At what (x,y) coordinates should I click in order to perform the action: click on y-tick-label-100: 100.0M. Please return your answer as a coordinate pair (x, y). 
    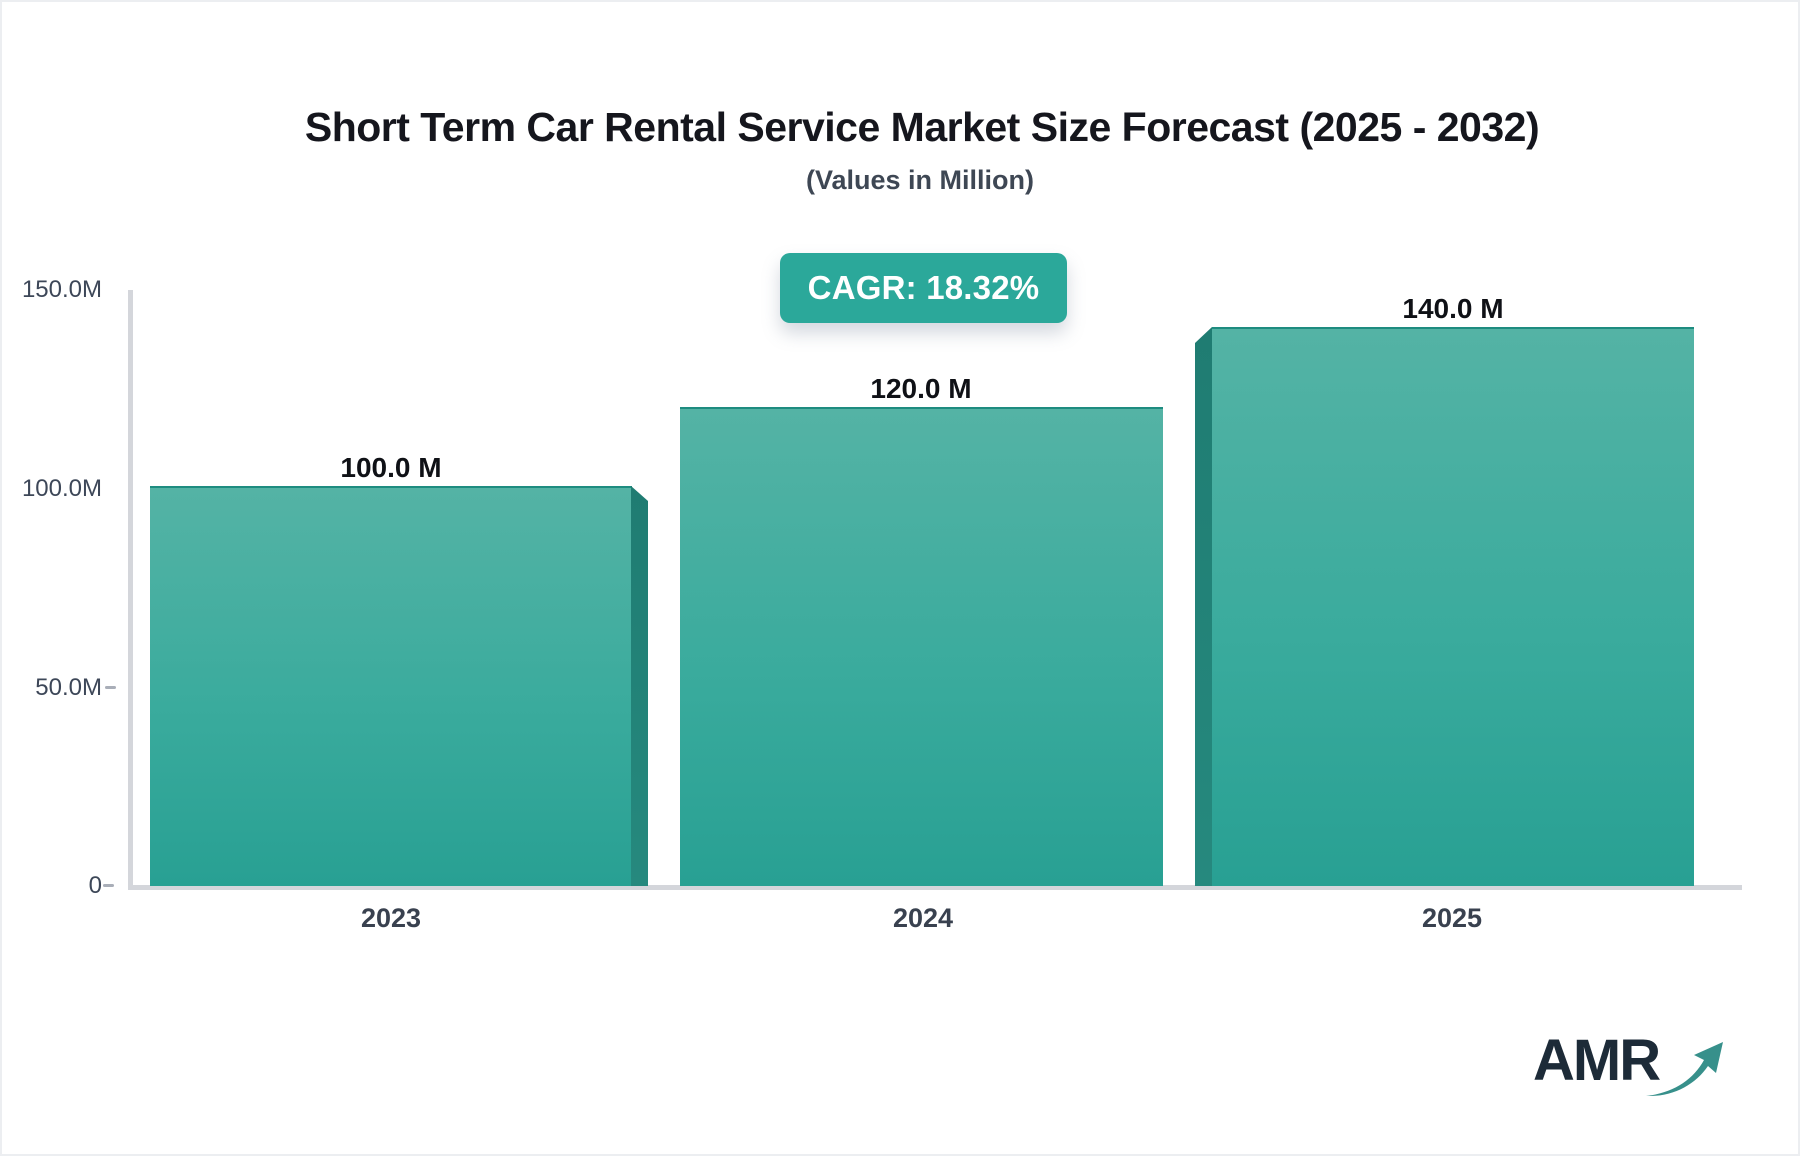
    Looking at the image, I should click on (61, 488).